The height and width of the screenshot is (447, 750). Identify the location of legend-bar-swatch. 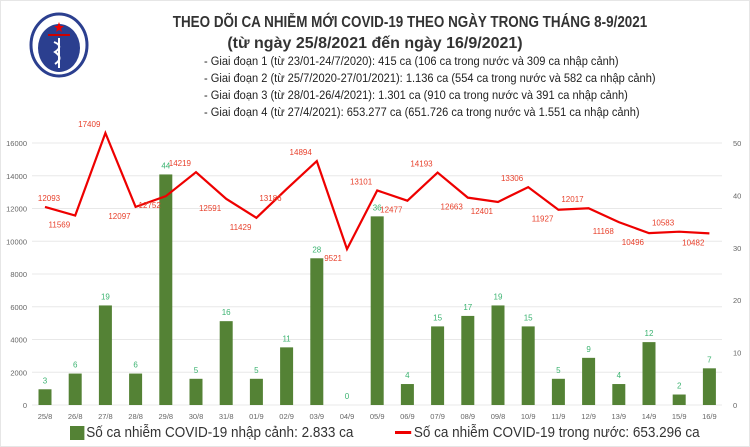
(77, 432).